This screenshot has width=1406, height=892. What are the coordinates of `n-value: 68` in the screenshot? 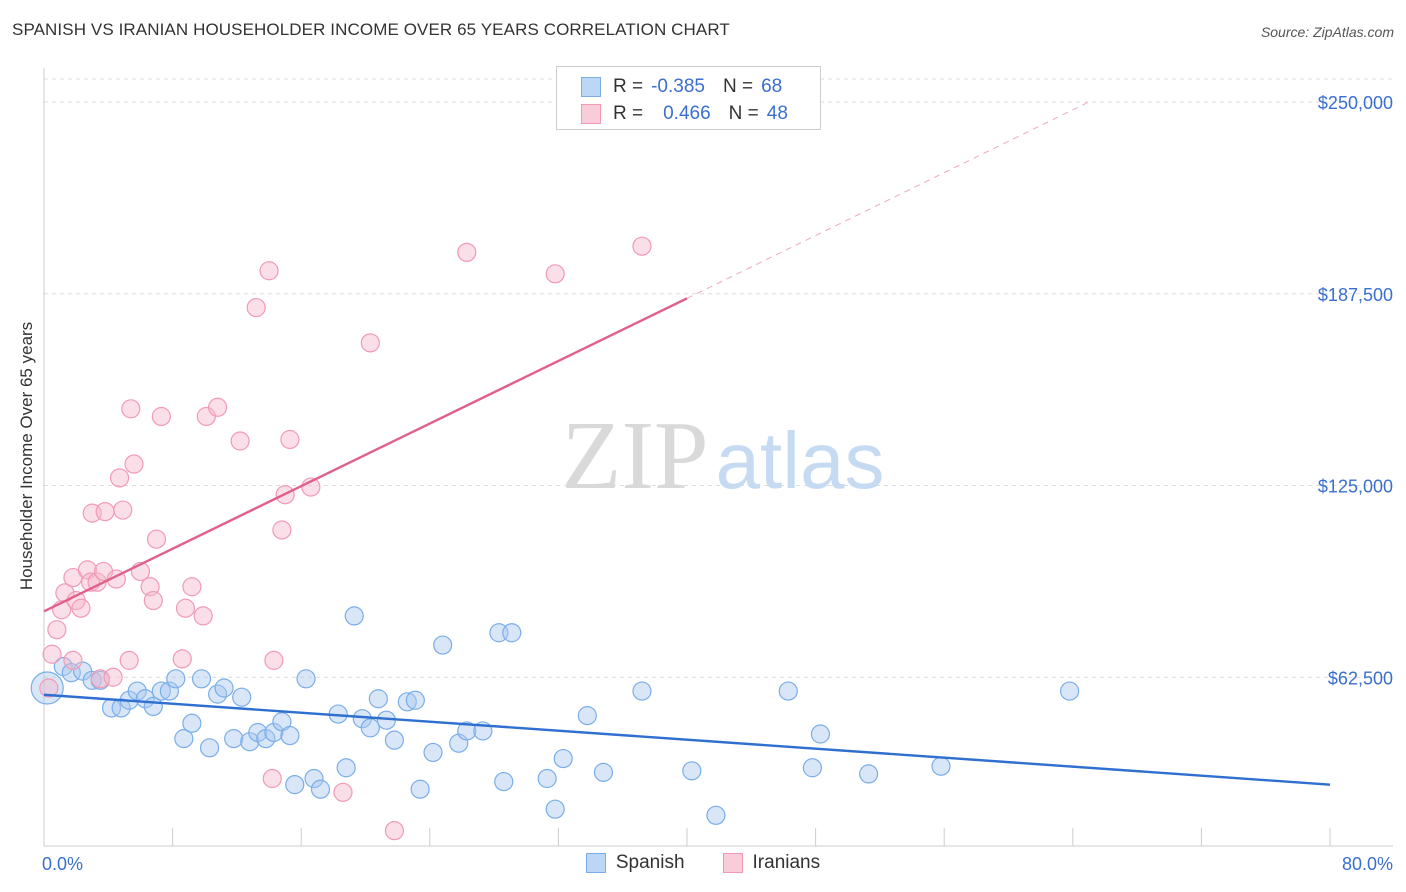 It's located at (772, 86).